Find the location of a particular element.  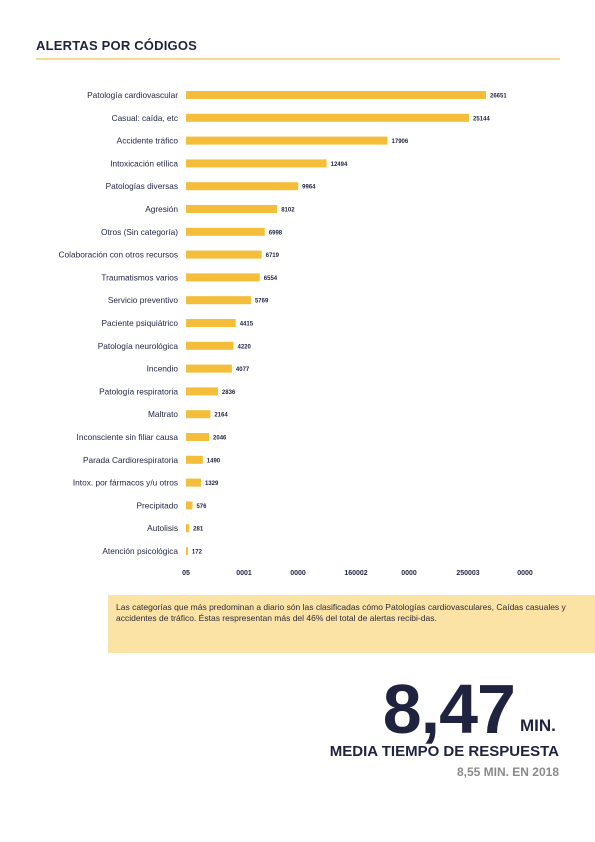

data-label: 4220 is located at coordinates (245, 347).